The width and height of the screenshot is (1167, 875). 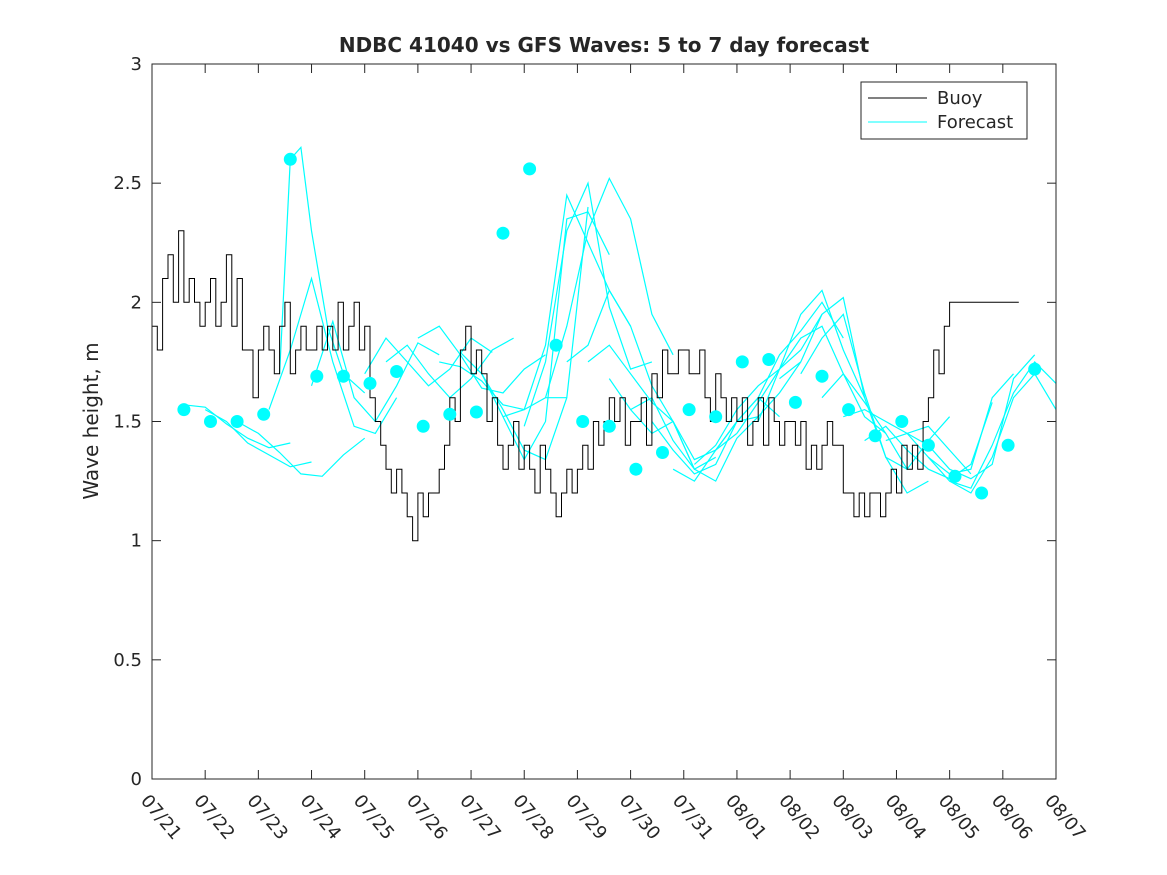 I want to click on y-axis-label: Wave height, m, so click(x=91, y=420).